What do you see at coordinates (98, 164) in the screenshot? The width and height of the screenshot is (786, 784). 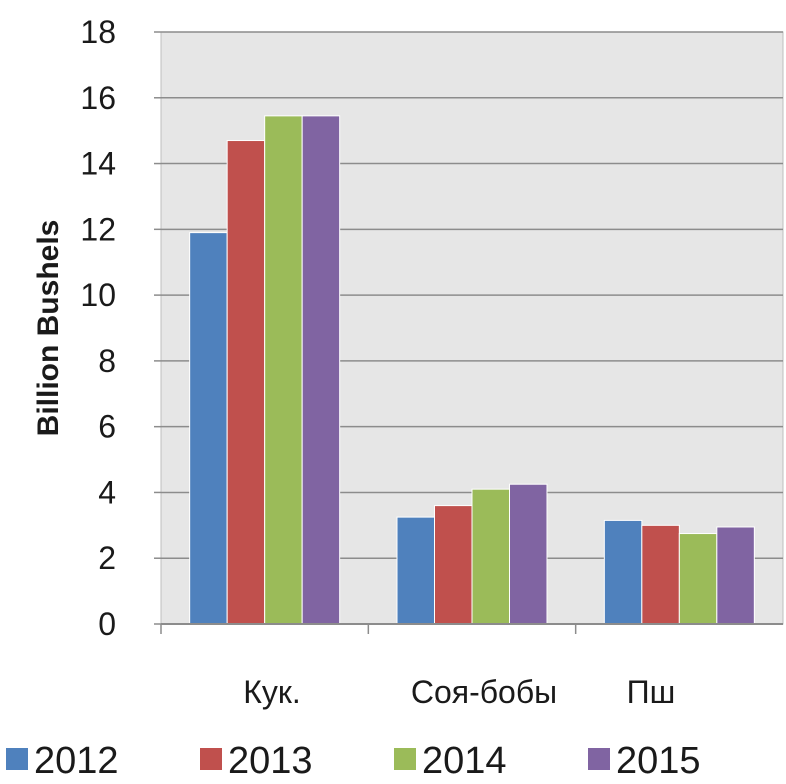 I see `y-tick-label: 14` at bounding box center [98, 164].